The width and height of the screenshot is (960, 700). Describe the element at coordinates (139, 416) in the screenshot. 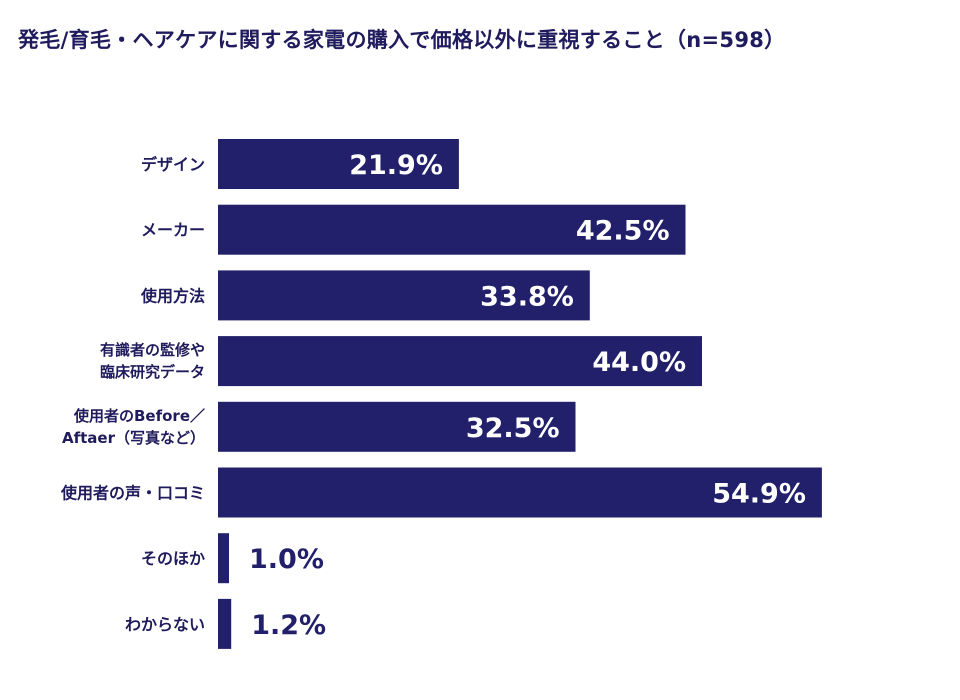

I see `category-label-4-line-0: 使用者のBefore／` at that location.